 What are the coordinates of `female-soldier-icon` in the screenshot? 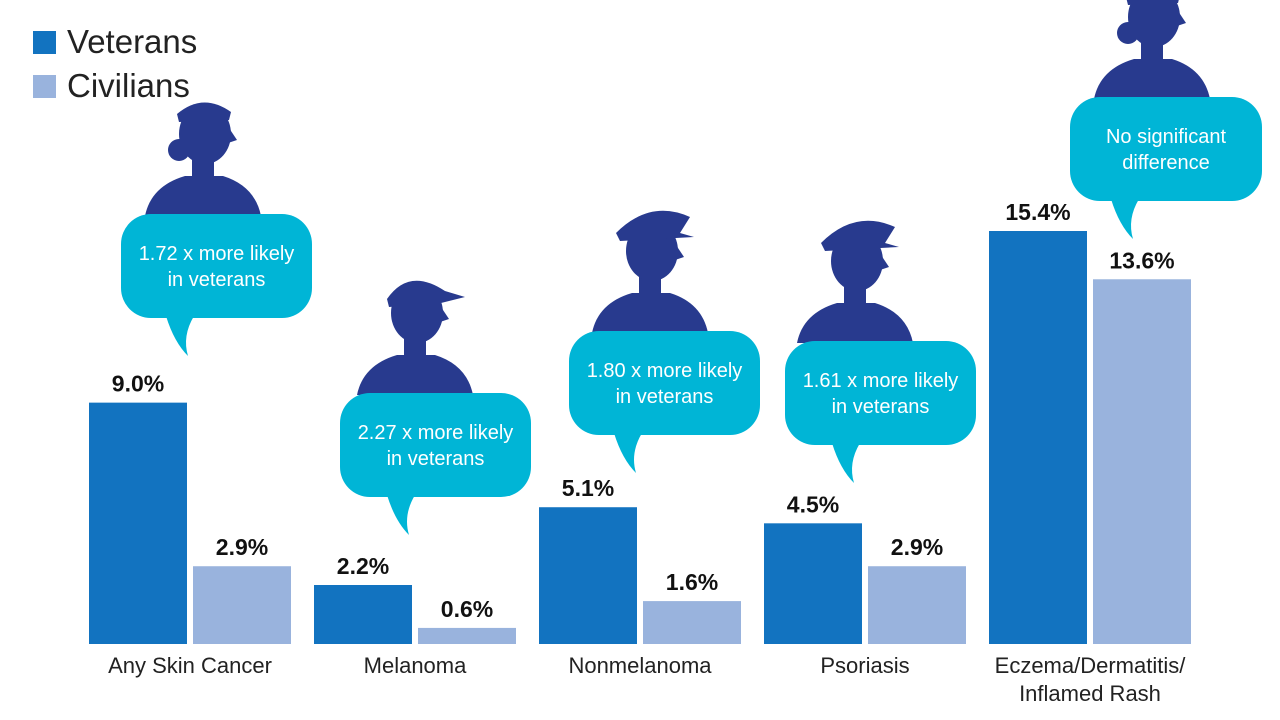 It's located at (203, 159).